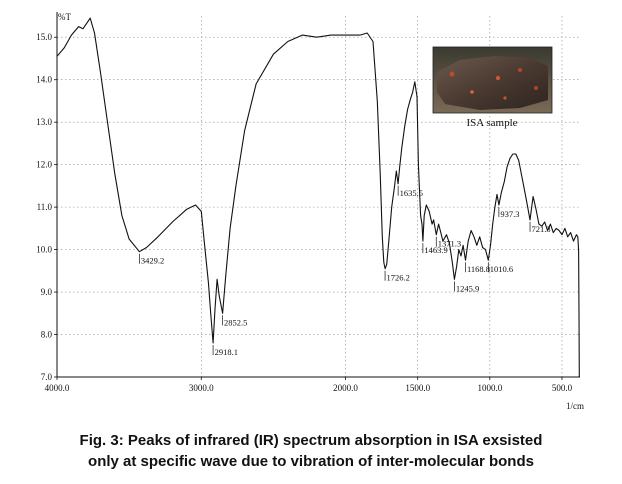 Image resolution: width=622 pixels, height=484 pixels. I want to click on x-tick-label: 1500.0, so click(417, 388).